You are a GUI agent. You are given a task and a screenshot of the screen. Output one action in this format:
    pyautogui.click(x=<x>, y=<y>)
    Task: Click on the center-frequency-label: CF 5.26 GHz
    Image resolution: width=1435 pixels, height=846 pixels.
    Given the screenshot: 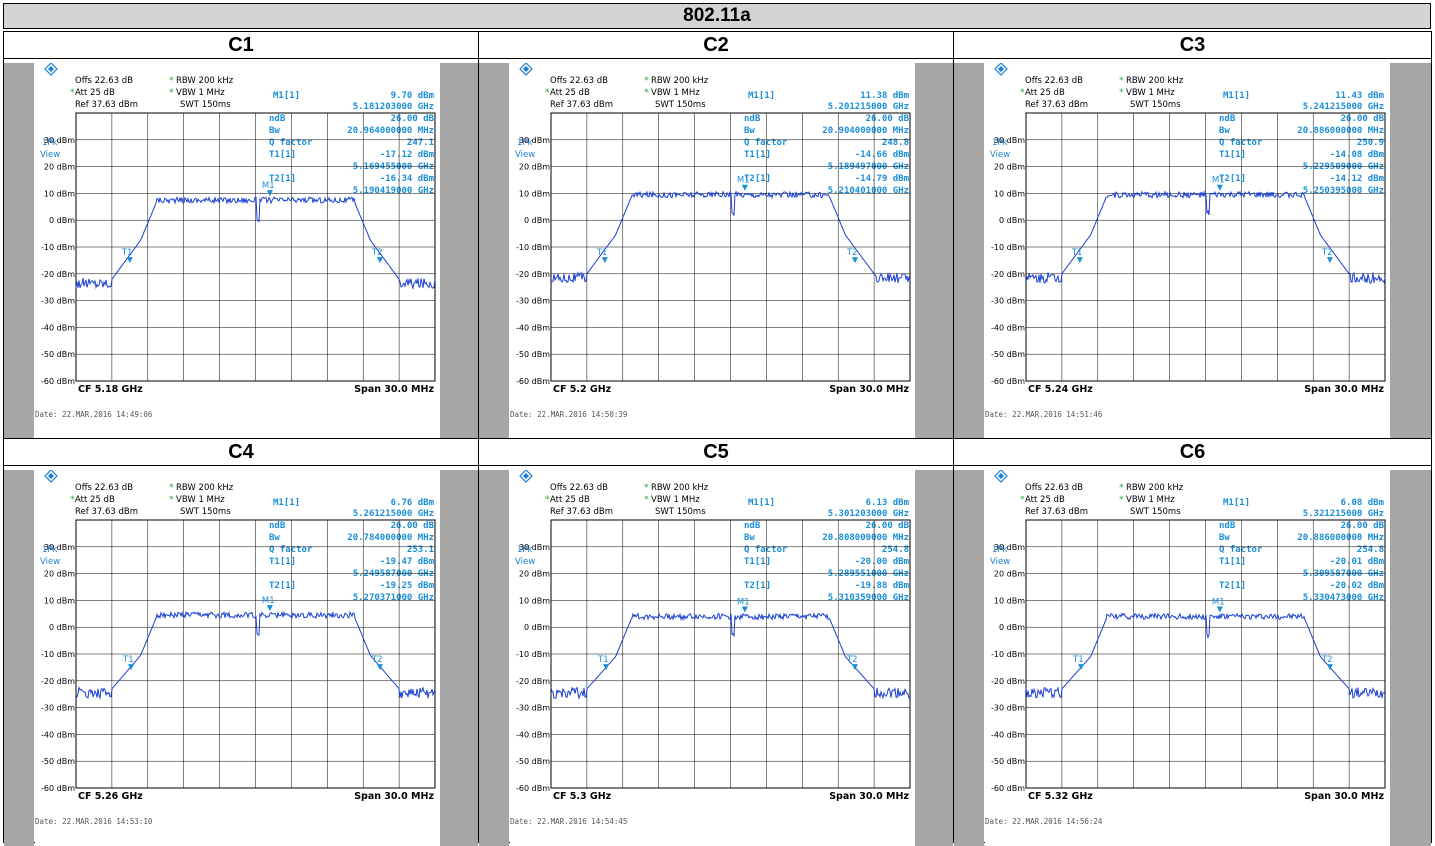 What is the action you would take?
    pyautogui.click(x=110, y=796)
    